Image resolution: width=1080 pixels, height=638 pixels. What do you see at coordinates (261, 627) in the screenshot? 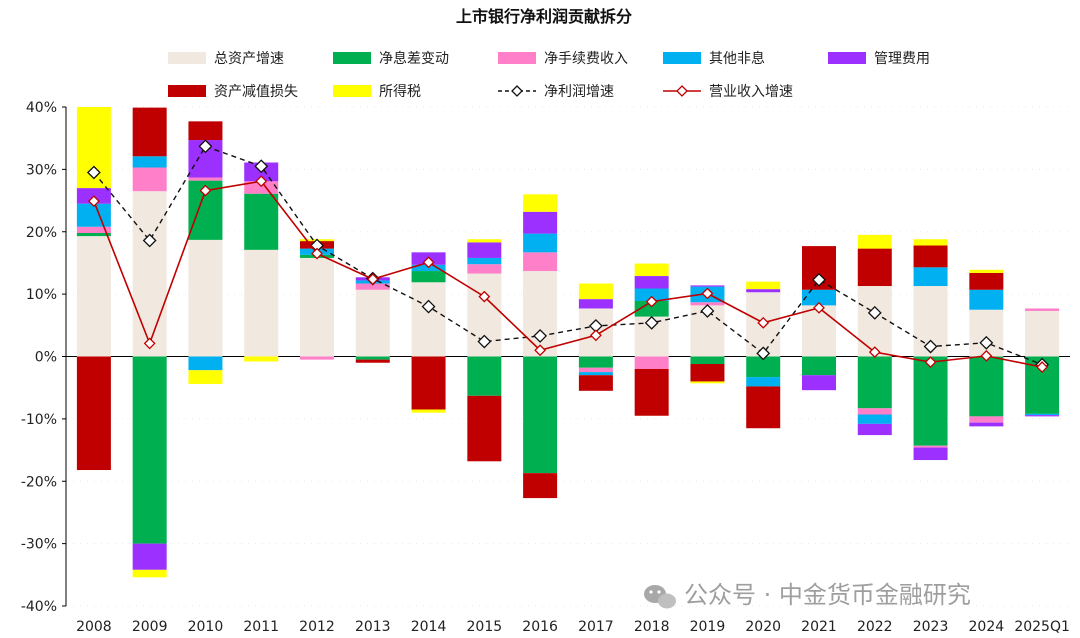
I see `x-tick-label: 2011` at bounding box center [261, 627].